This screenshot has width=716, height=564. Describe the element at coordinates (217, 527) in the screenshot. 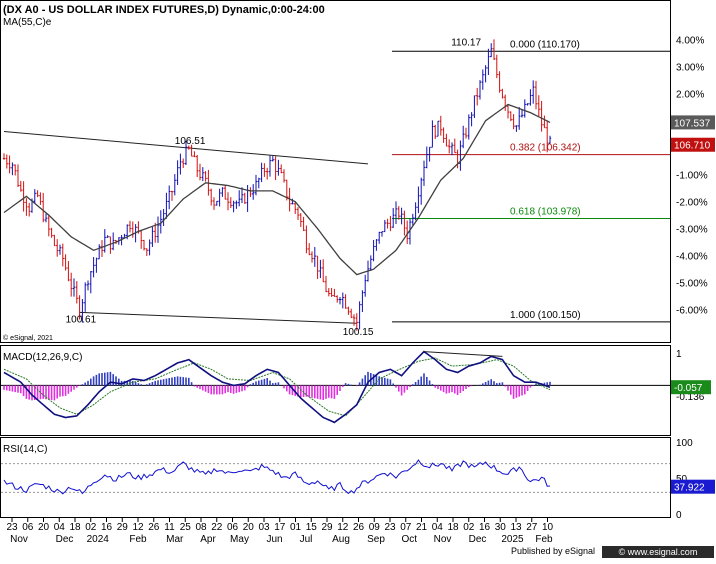

I see `x-day-label: 22` at that location.